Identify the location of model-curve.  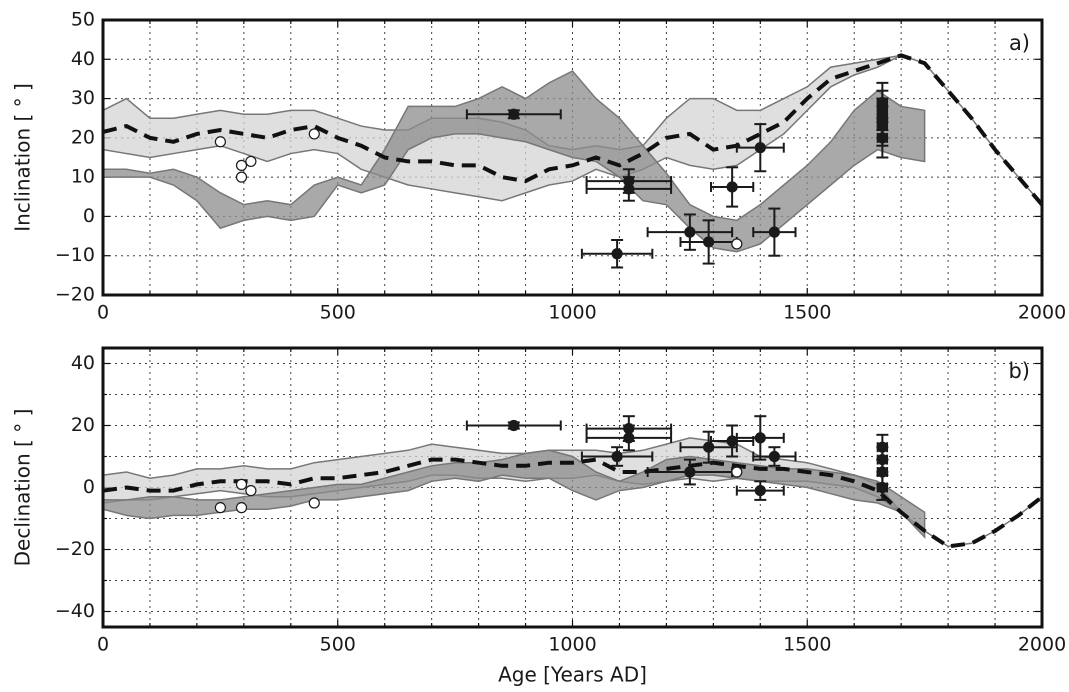
(572, 503).